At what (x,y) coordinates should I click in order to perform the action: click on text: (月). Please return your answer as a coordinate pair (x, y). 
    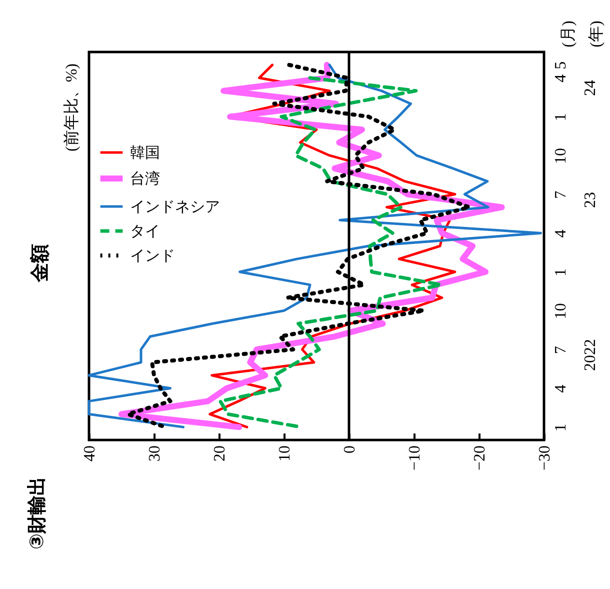
    Looking at the image, I should click on (568, 34).